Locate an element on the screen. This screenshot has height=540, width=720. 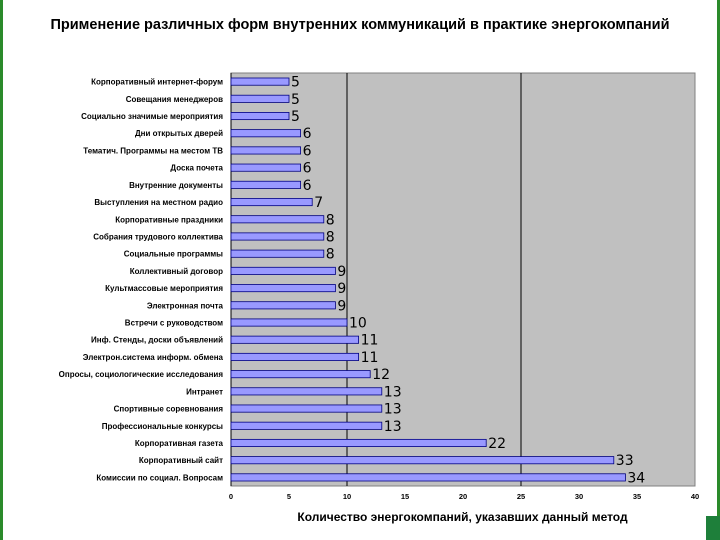
category-label-9: Корпоративные праздники is located at coordinates (169, 219).